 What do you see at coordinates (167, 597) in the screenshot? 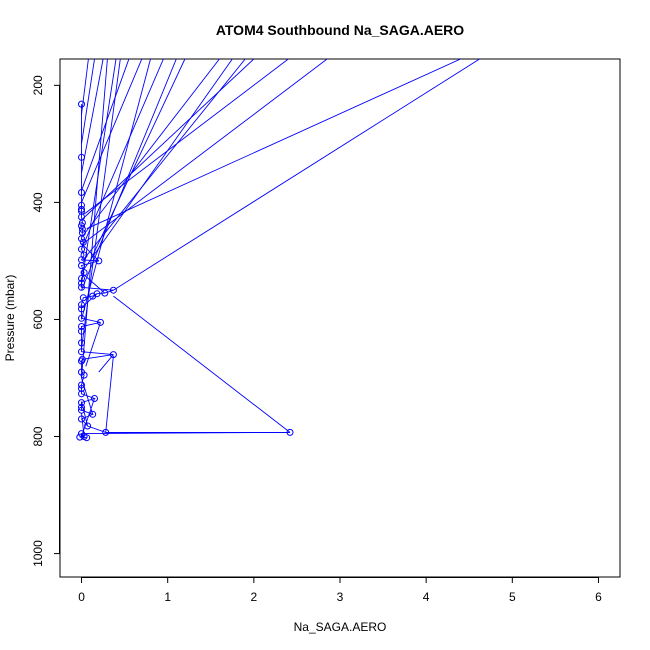
I see `x-tick-label-1: 1` at bounding box center [167, 597].